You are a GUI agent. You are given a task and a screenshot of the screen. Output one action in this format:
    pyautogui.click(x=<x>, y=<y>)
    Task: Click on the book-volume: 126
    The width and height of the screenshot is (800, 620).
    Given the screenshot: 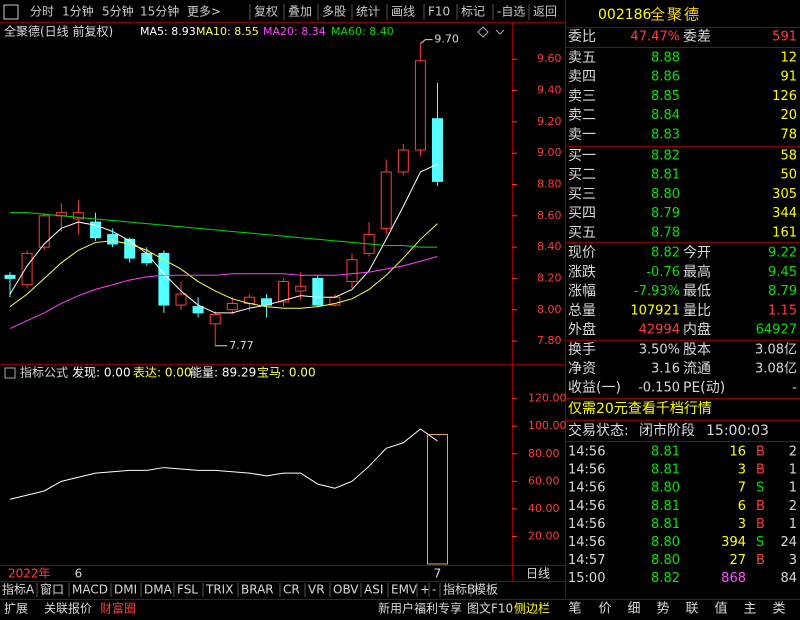 What is the action you would take?
    pyautogui.click(x=784, y=96)
    